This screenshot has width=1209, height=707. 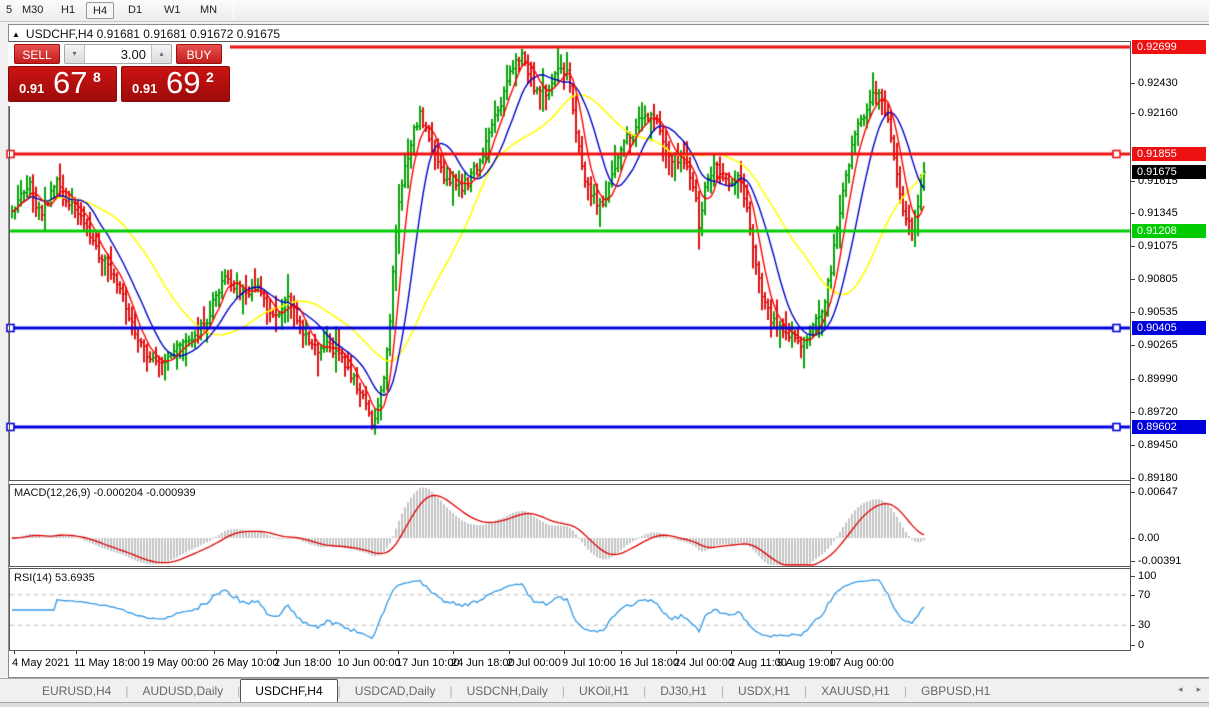 I want to click on timeframe-button-mn: MN, so click(x=209, y=10).